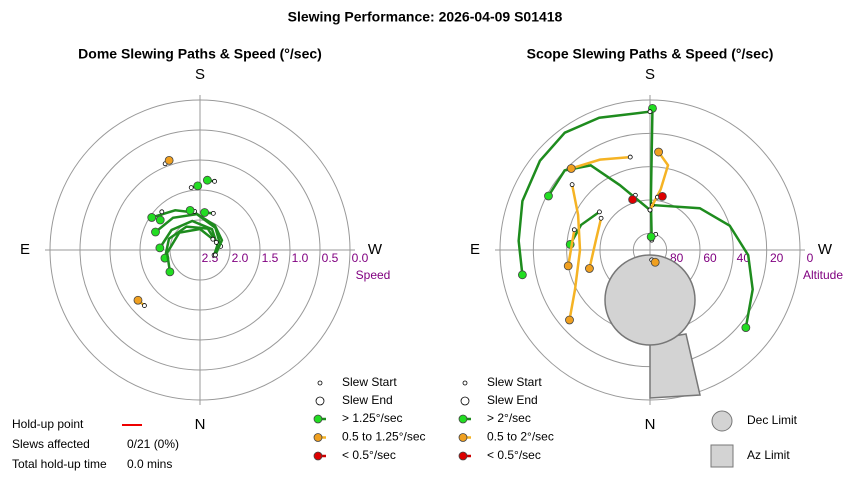 This screenshot has height=480, width=850. Describe the element at coordinates (200, 54) in the screenshot. I see `chart-title: Dome Slewing Paths & Speed (°/sec)` at that location.